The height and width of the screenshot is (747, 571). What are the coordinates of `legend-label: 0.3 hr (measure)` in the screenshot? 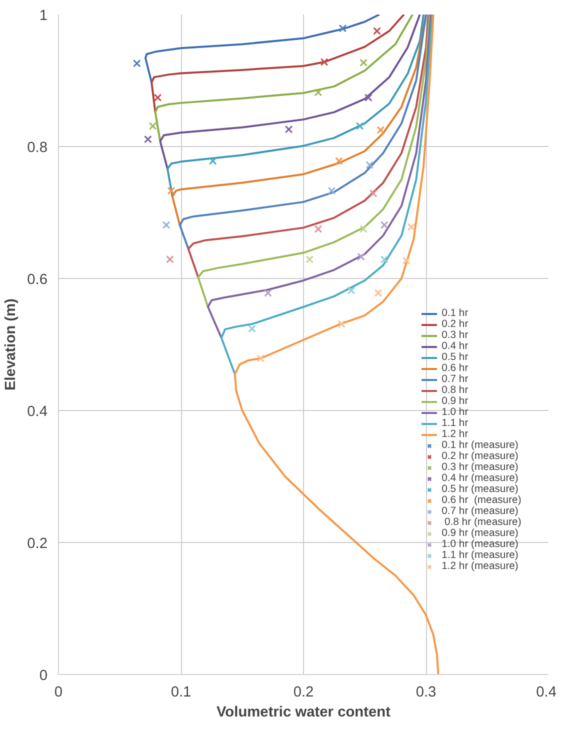 It's located at (480, 467).